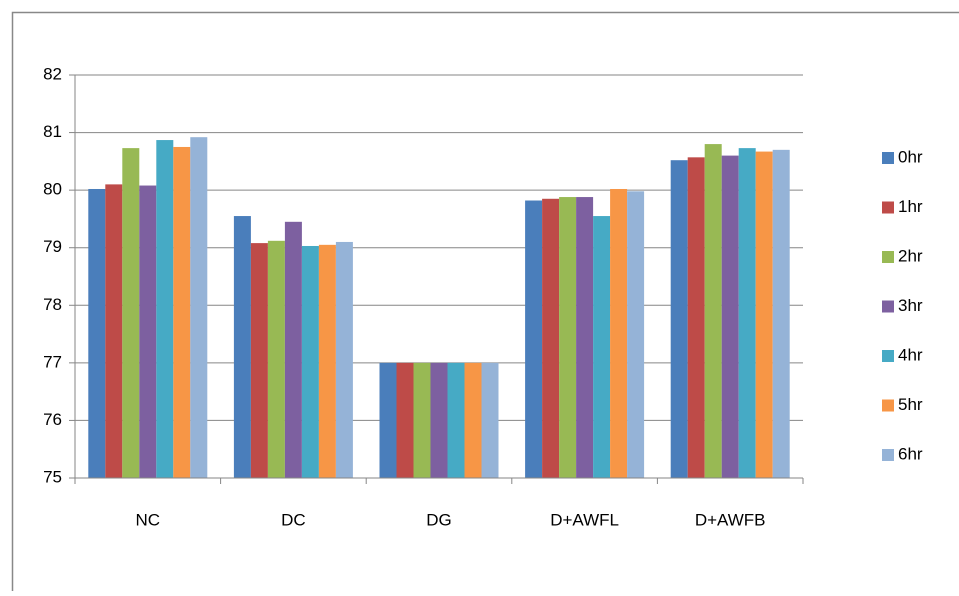 Image resolution: width=959 pixels, height=596 pixels. Describe the element at coordinates (52, 189) in the screenshot. I see `y-tick-label: 80` at that location.